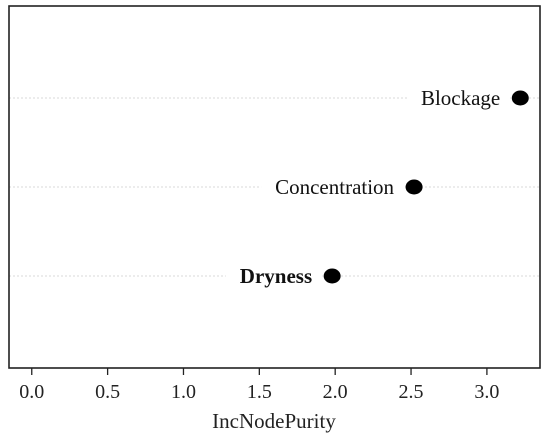 This screenshot has height=440, width=550. I want to click on point-label-1: Concentration, so click(334, 187).